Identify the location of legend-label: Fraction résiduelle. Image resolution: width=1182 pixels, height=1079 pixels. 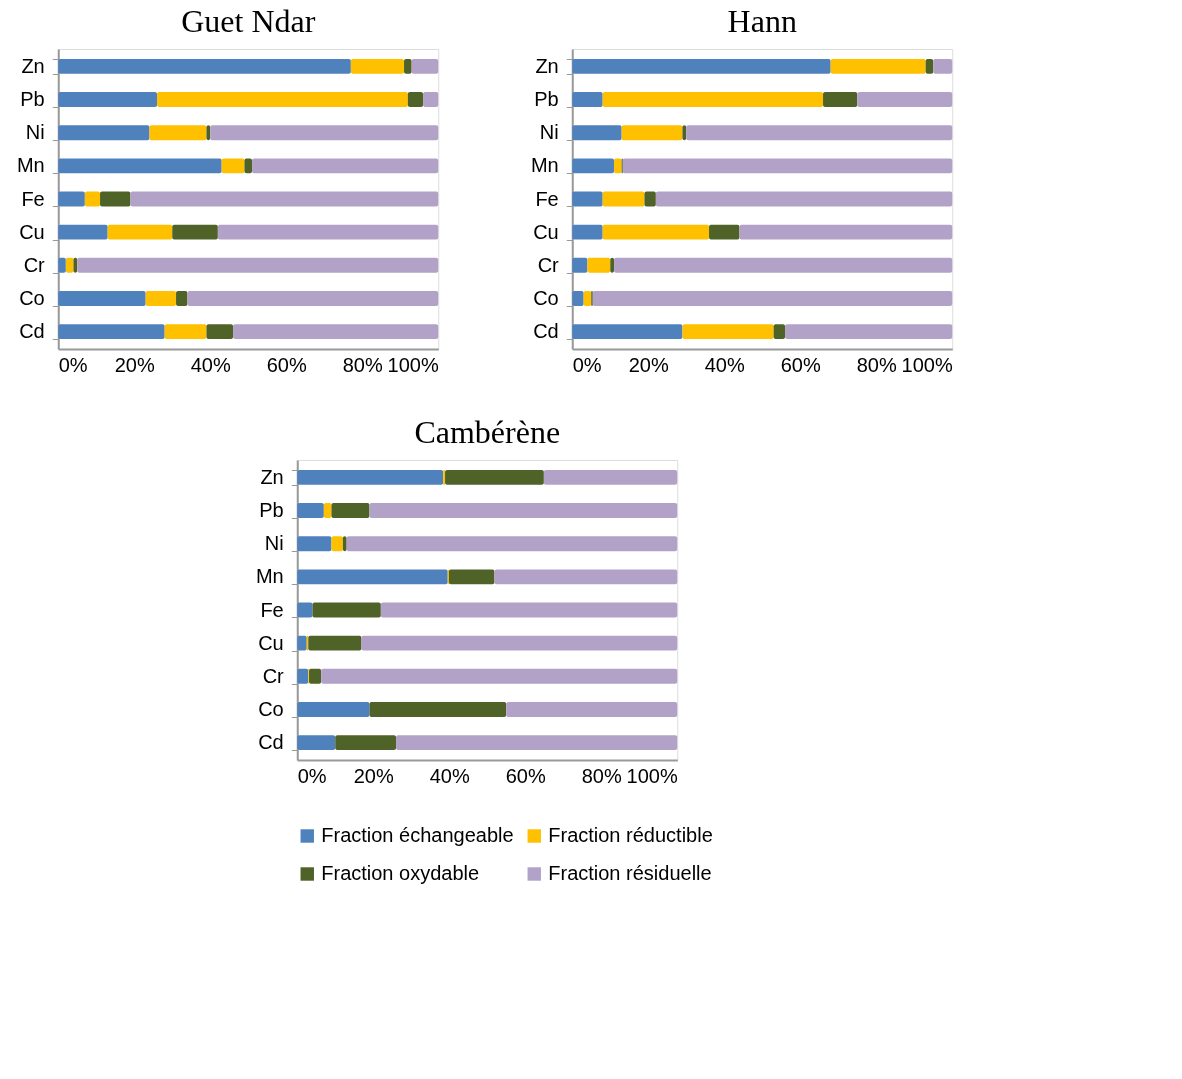
(630, 873).